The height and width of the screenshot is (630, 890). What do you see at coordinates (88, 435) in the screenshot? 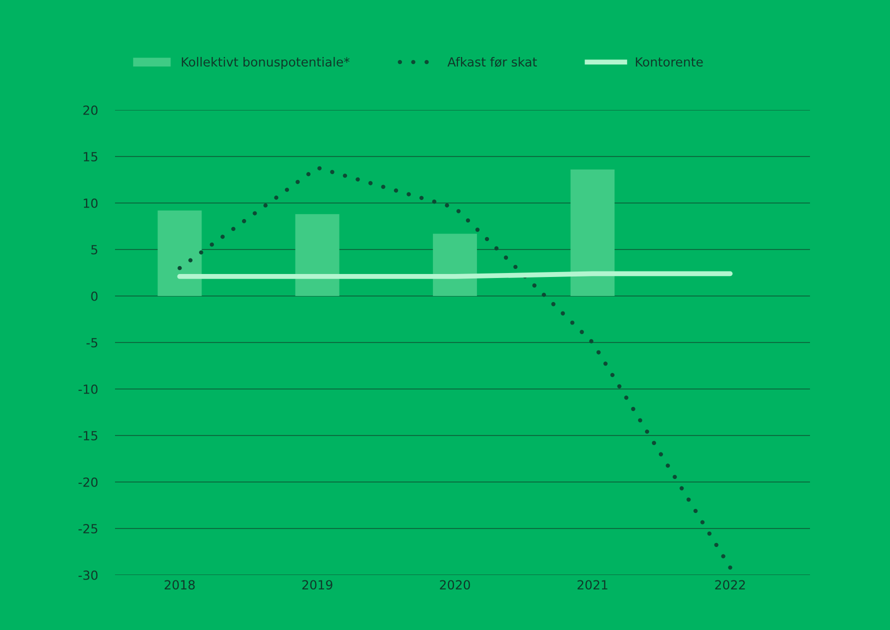
I see `y-tick-label: -15` at bounding box center [88, 435].